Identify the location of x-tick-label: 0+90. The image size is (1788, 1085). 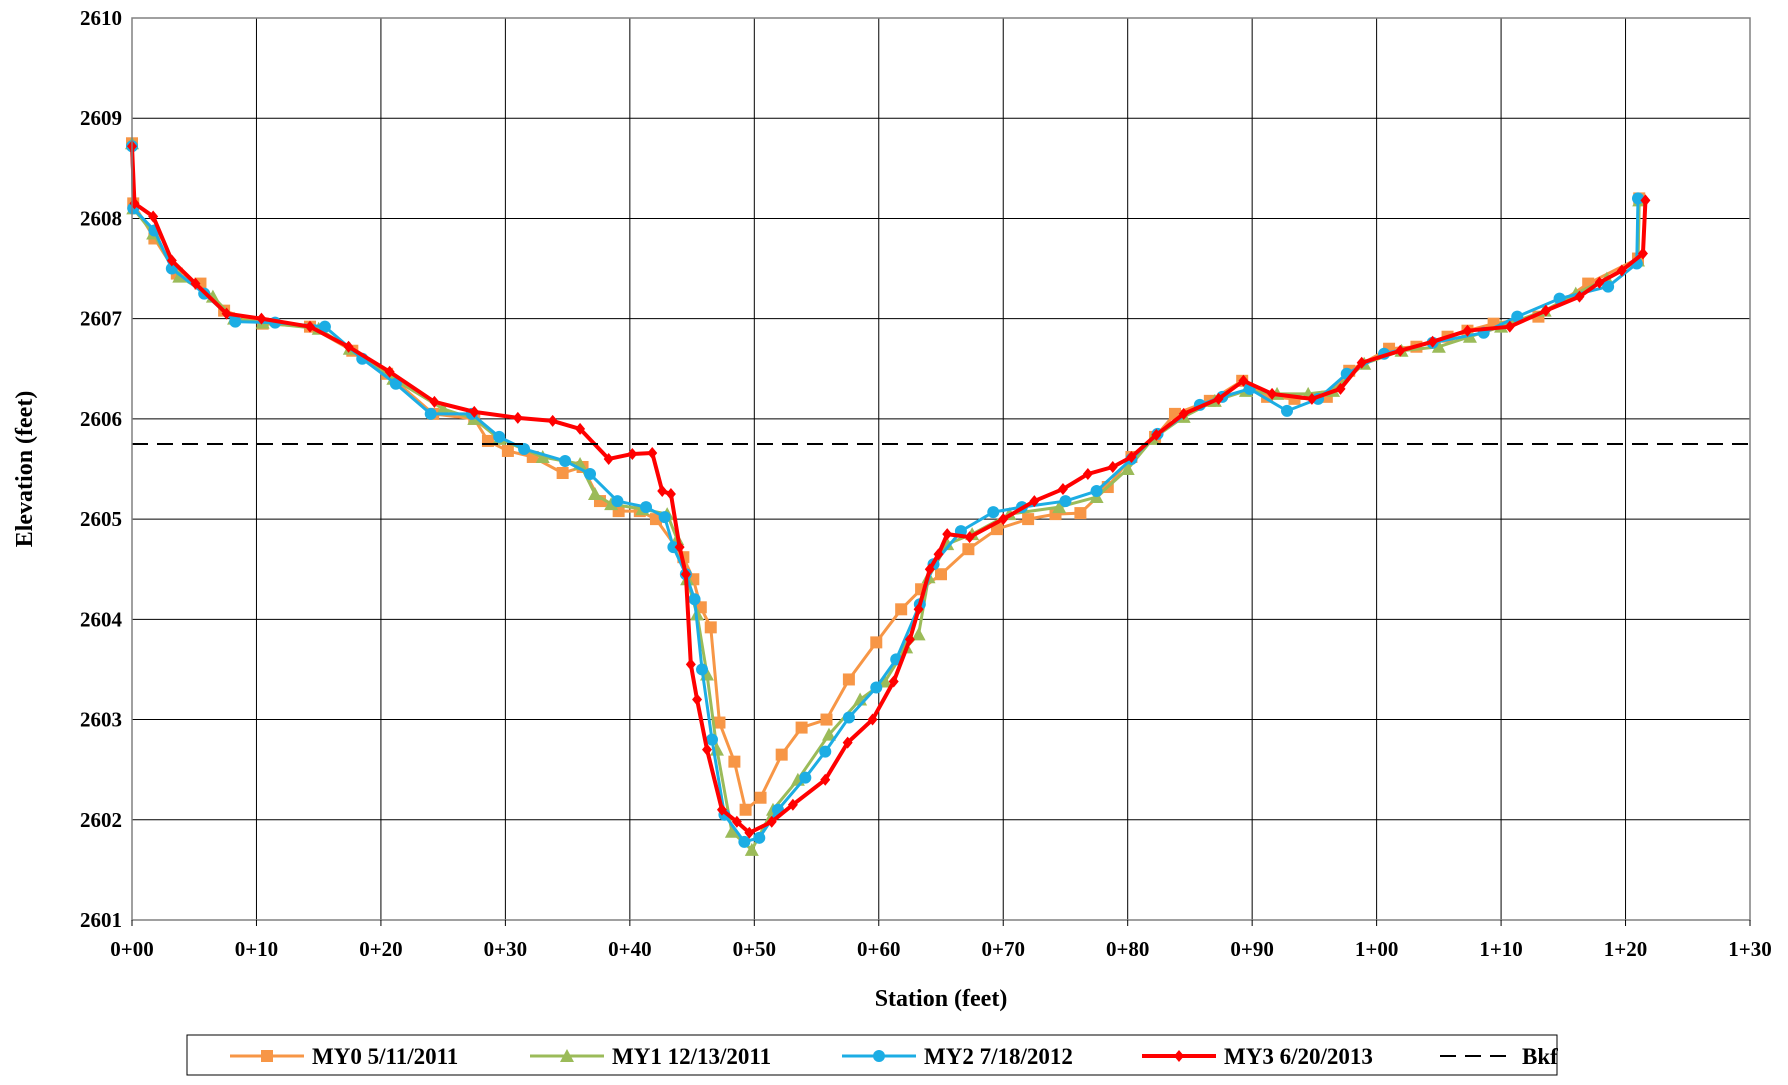
(1251, 949).